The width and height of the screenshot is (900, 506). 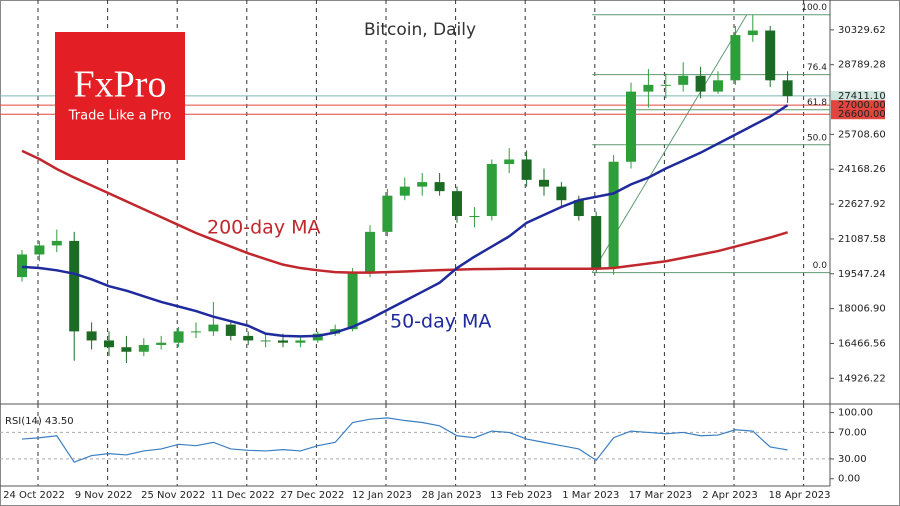 What do you see at coordinates (862, 274) in the screenshot?
I see `y-tick-label: 19547.24` at bounding box center [862, 274].